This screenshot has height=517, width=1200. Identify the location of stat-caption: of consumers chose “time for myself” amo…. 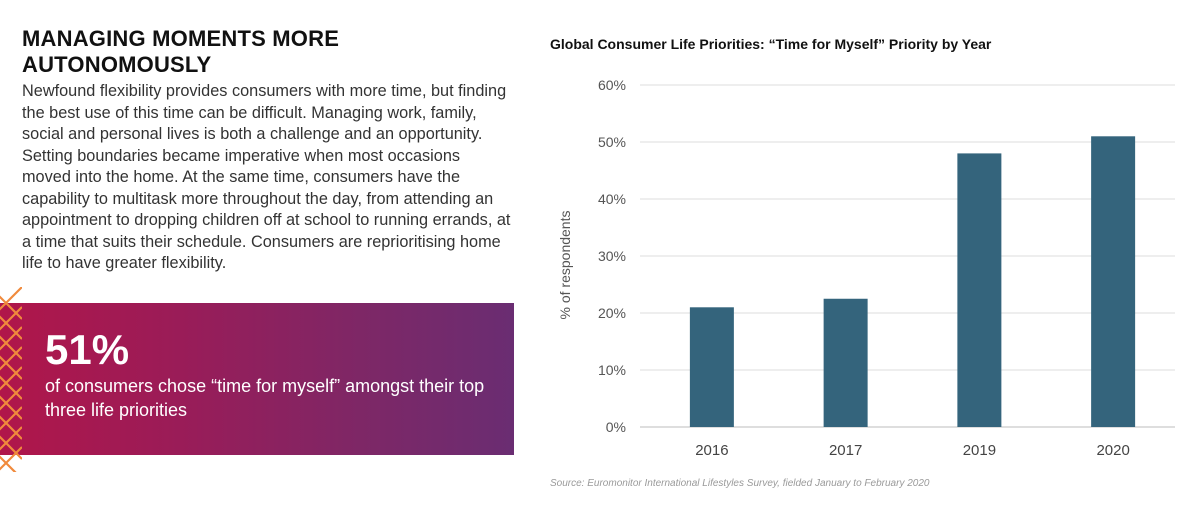
(265, 398).